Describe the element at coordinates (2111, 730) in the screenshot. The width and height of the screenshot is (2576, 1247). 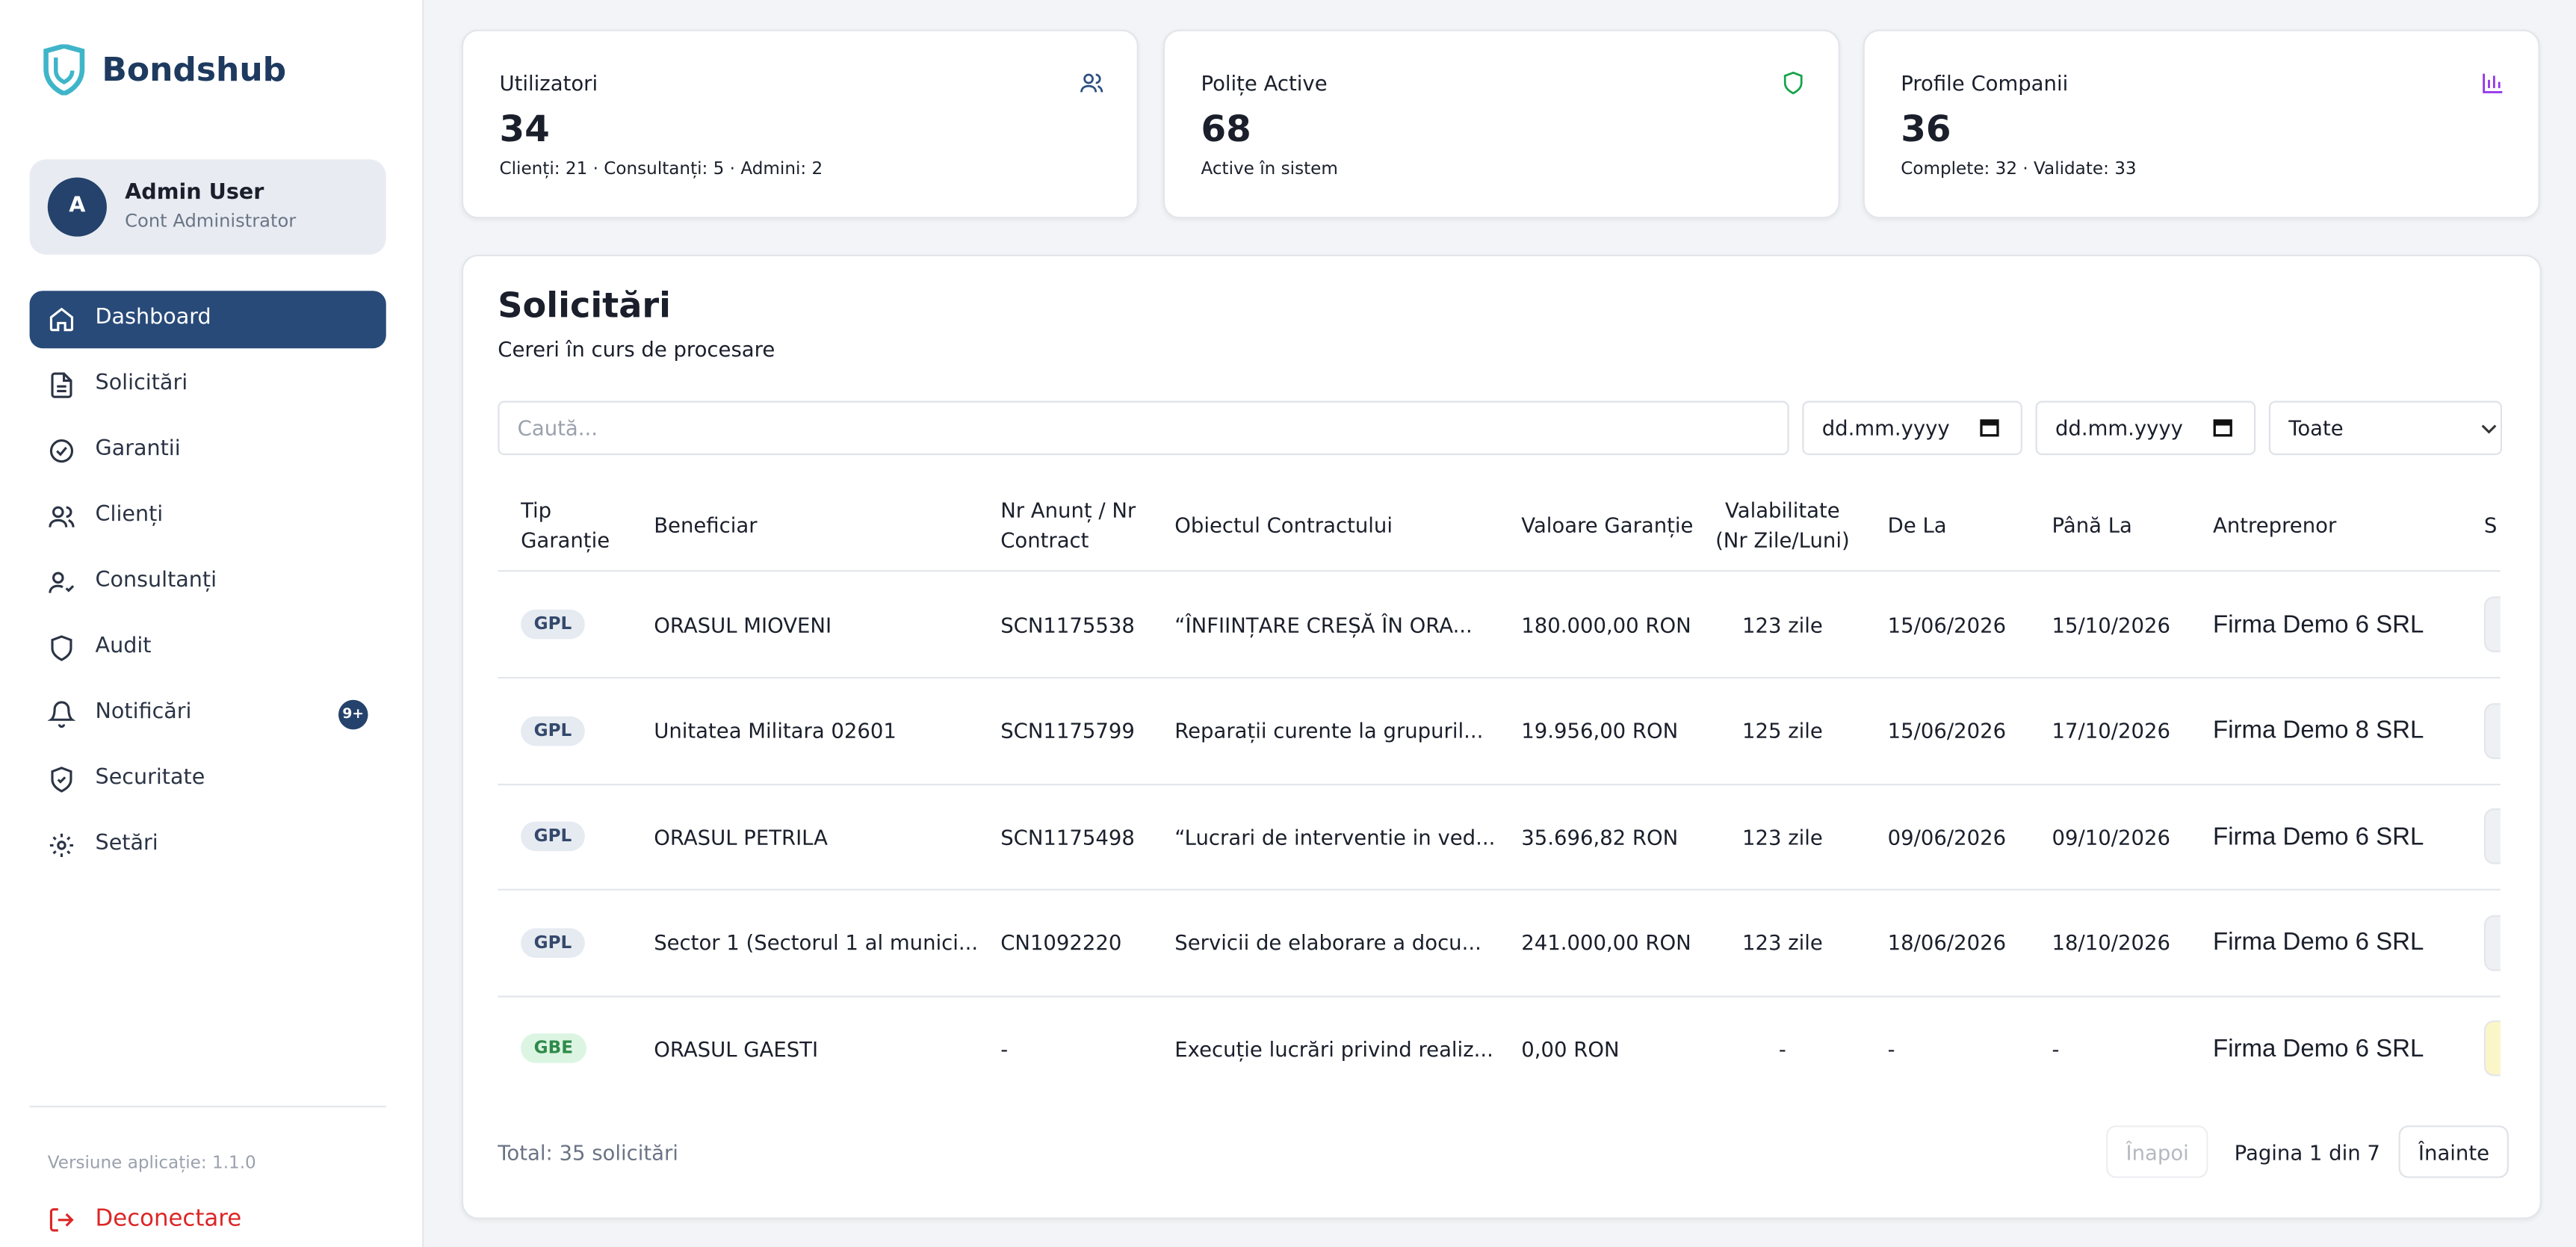
I see `cell: 17/10/2026` at that location.